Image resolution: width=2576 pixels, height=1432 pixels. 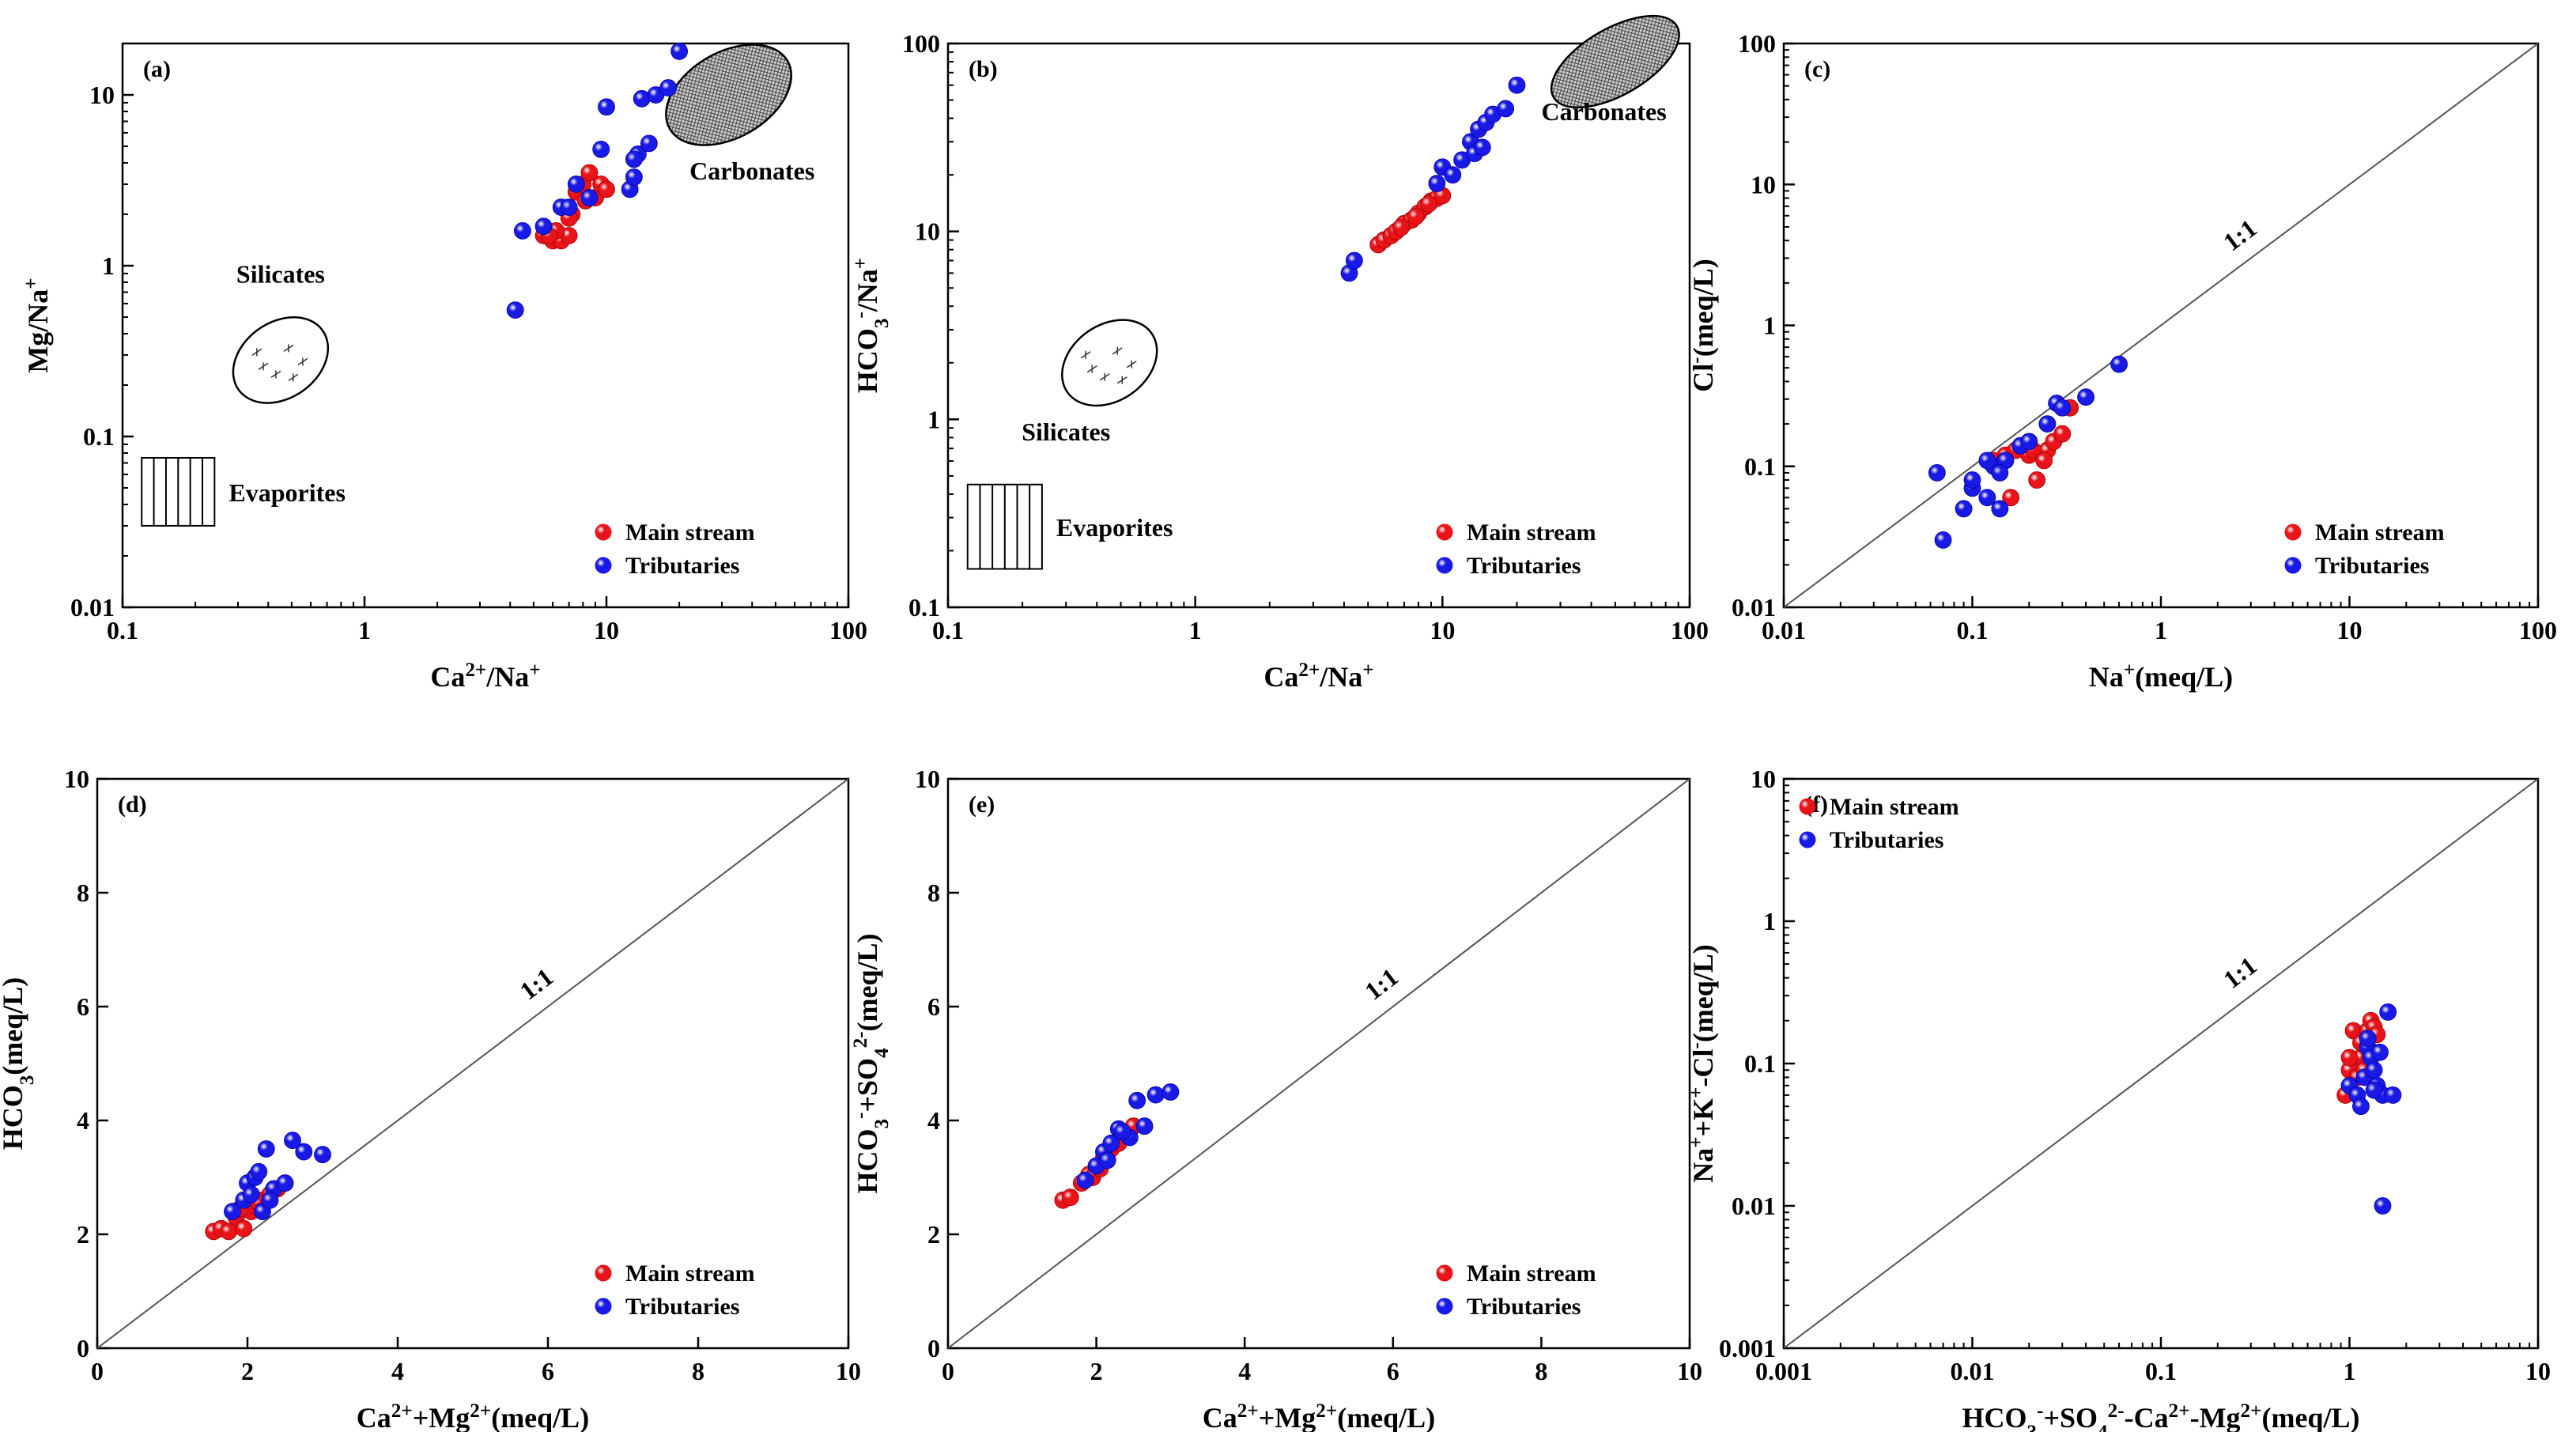 I want to click on x-tick-label: 6, so click(x=1393, y=1371).